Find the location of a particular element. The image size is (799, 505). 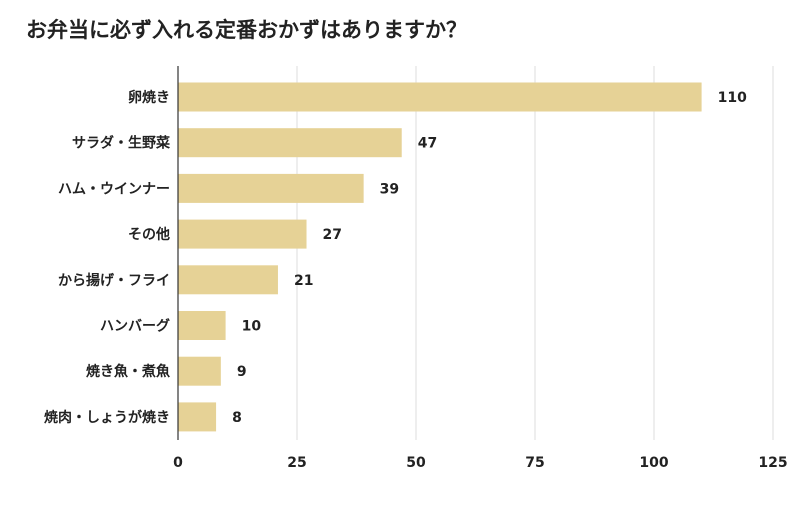

value-label: 47 is located at coordinates (427, 144).